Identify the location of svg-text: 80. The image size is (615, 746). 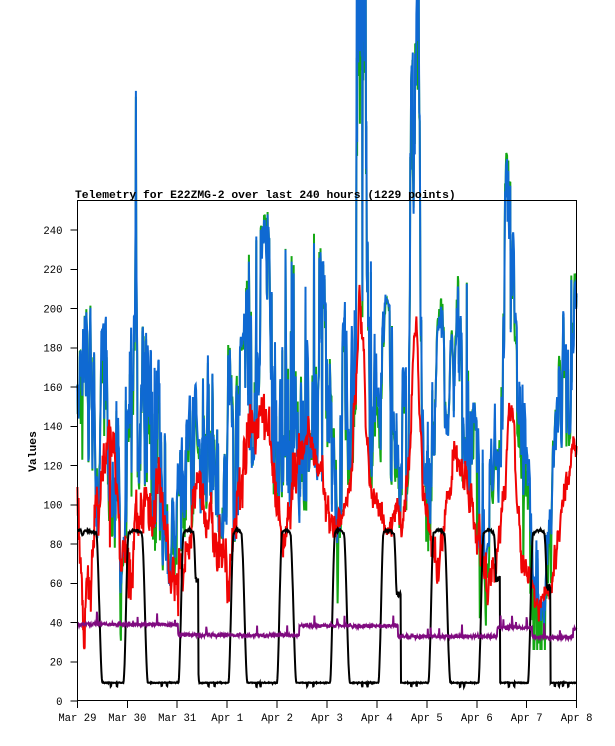
(56, 546).